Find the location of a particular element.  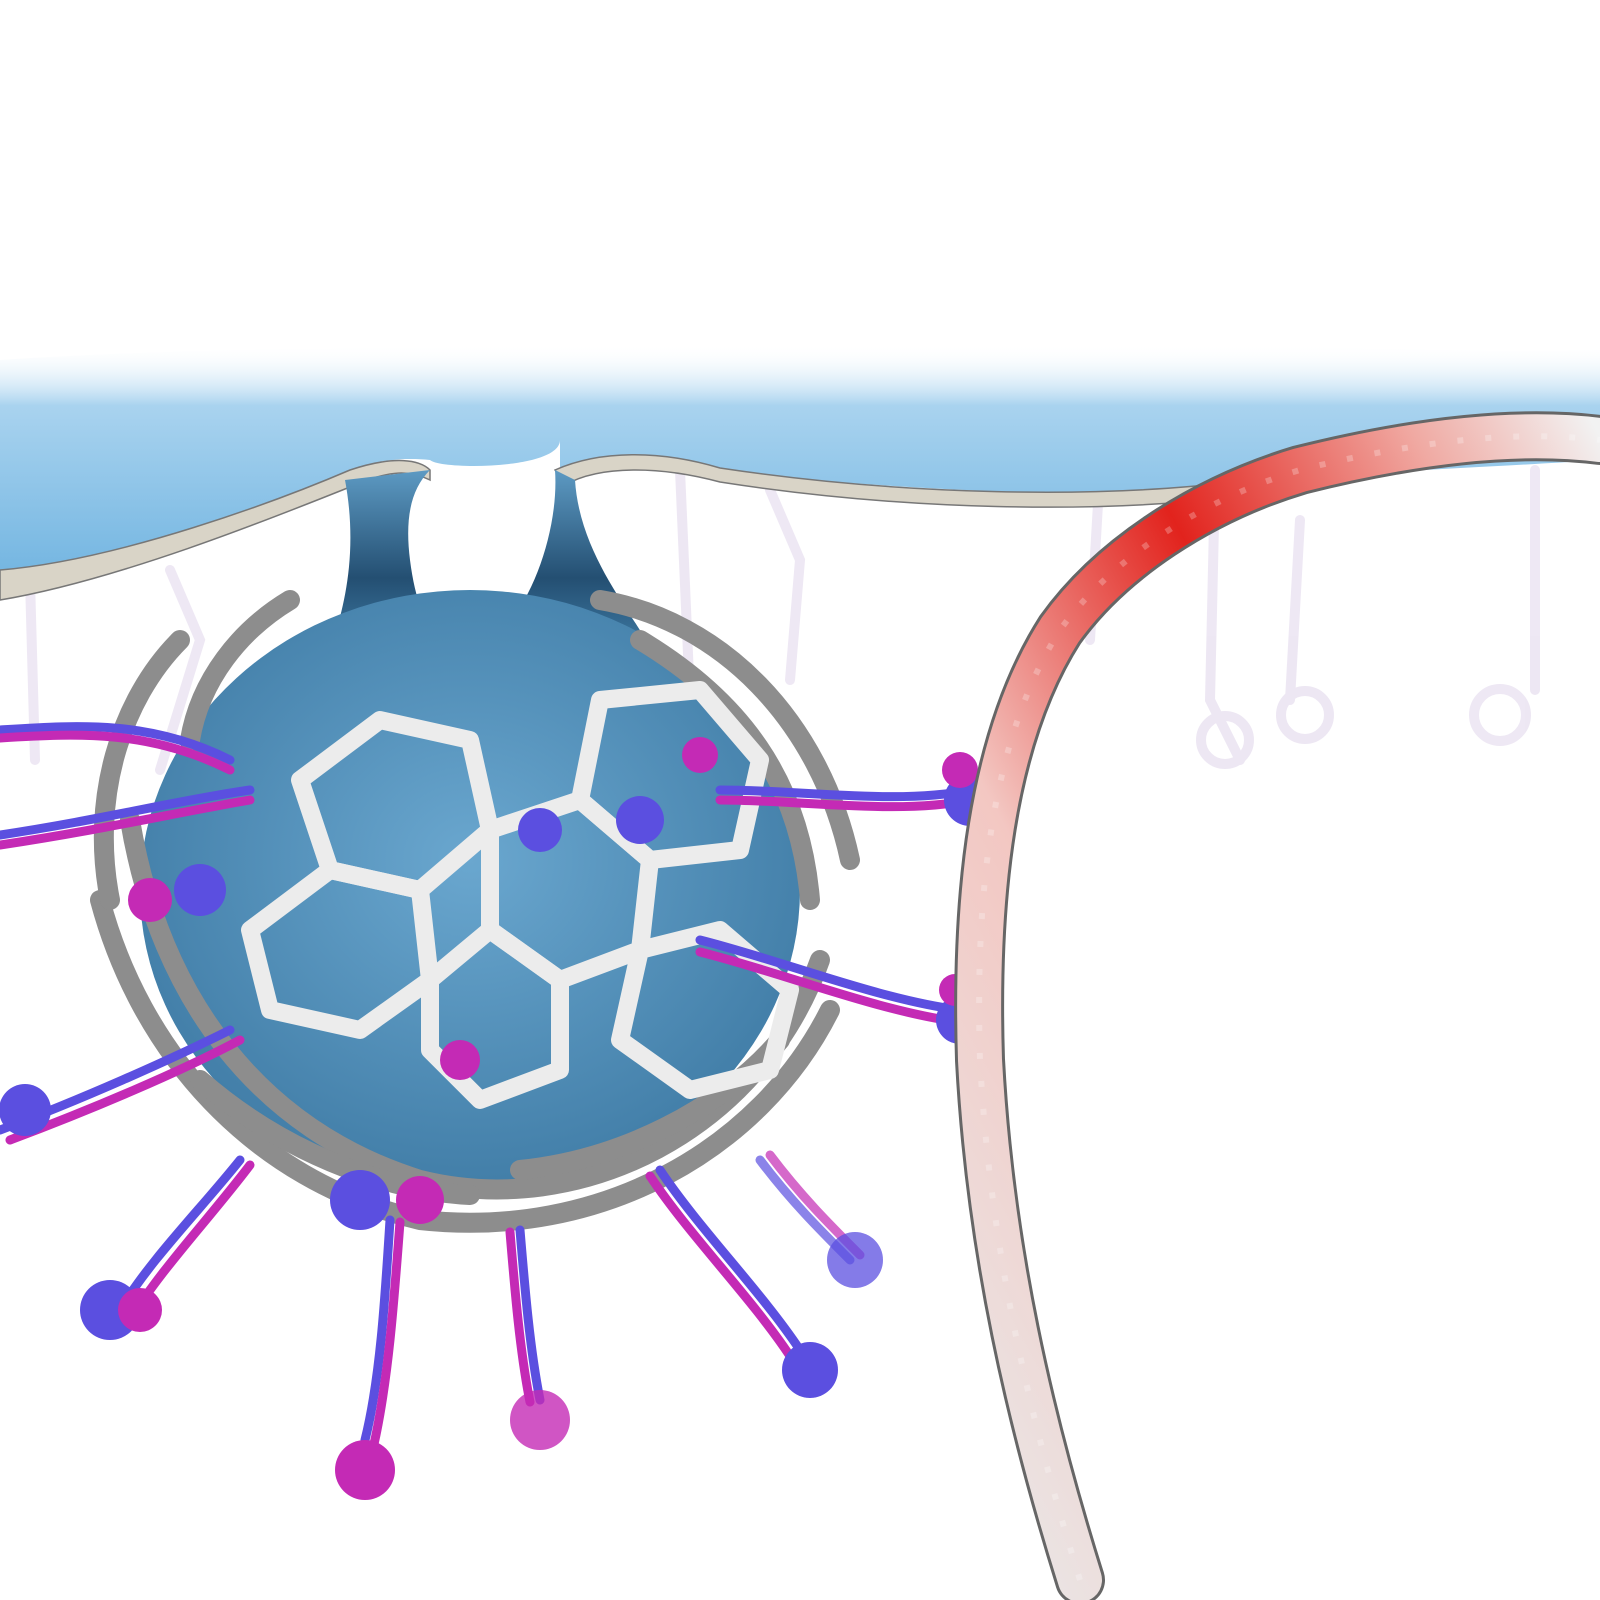

bilayer-edge-left is located at coordinates (215, 530).